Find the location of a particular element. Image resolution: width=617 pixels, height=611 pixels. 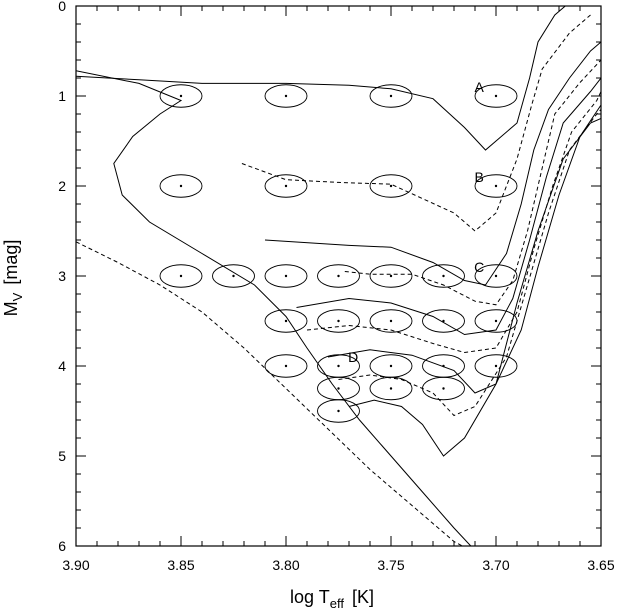

y-axis-title: MV [mag] is located at coordinates (13, 278).